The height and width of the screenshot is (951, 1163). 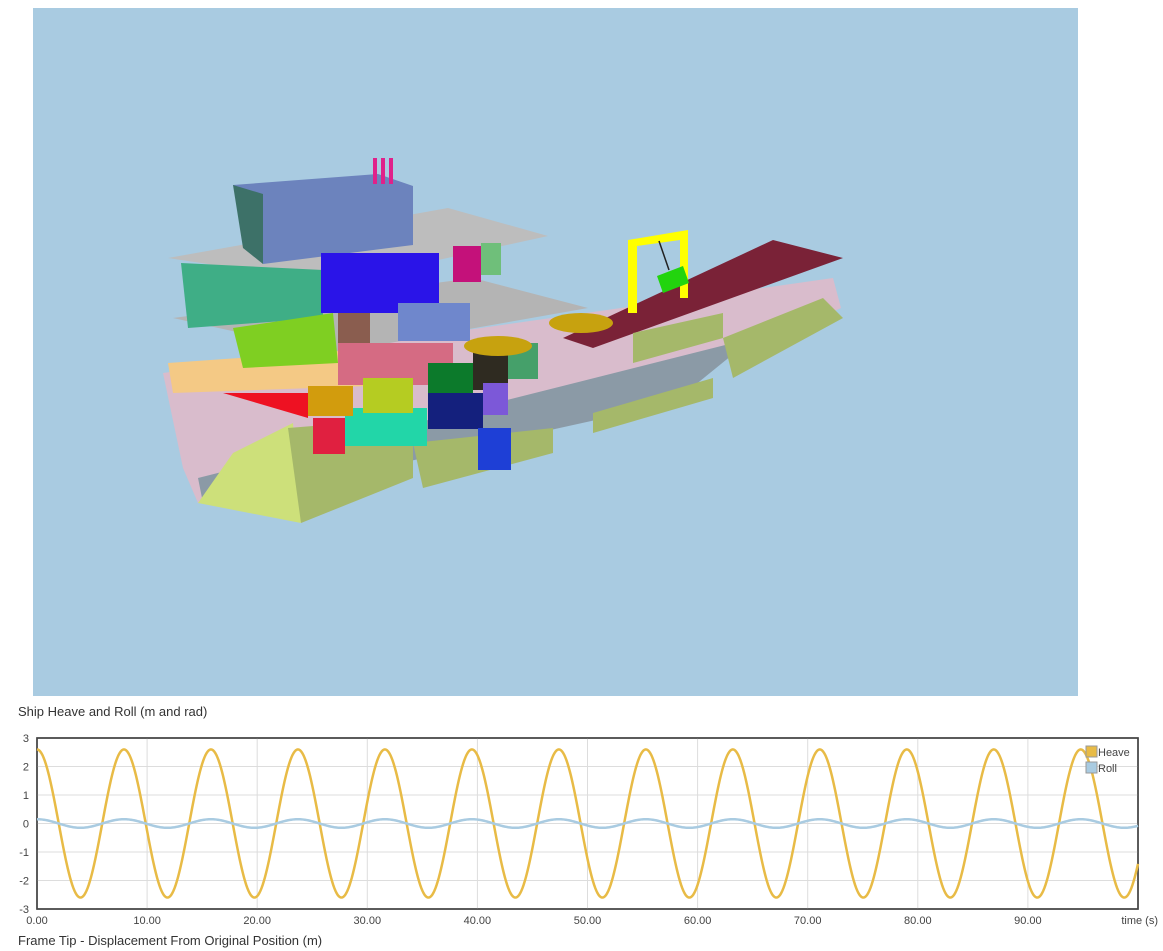 I want to click on bridge-dark, so click(x=248, y=224).